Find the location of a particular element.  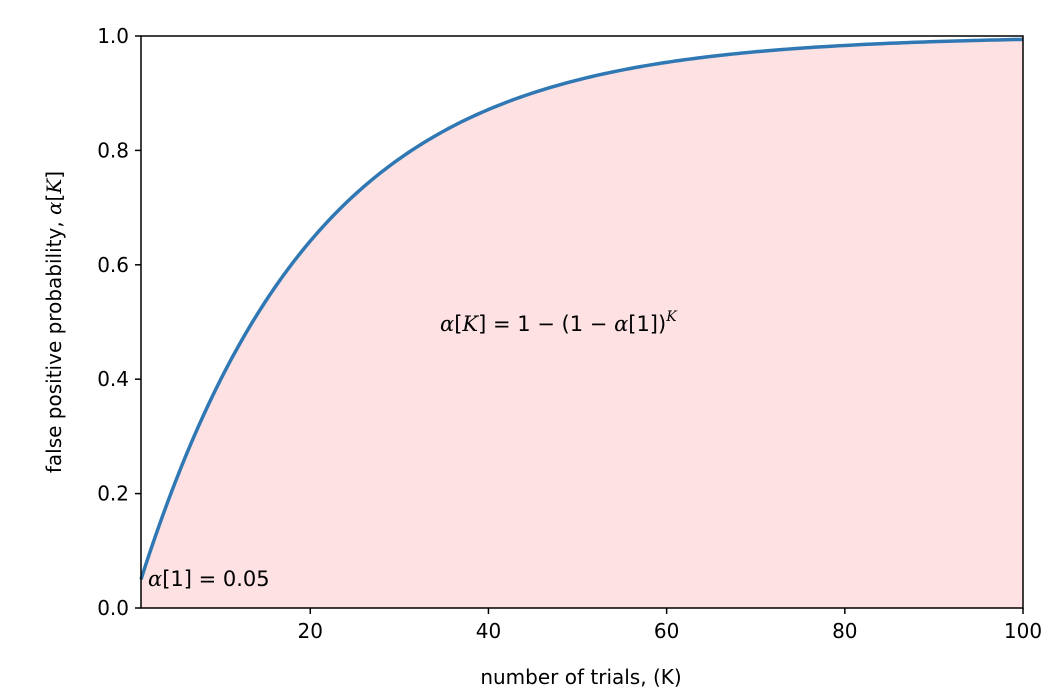

alpha1-symbol: α is located at coordinates (155, 579).